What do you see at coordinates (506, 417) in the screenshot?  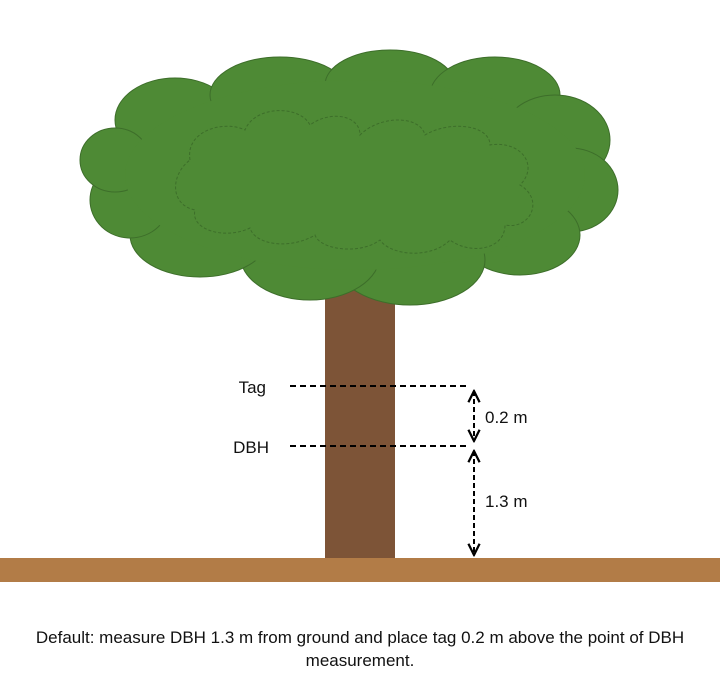 I see `upper-measure-label: 0.2 m` at bounding box center [506, 417].